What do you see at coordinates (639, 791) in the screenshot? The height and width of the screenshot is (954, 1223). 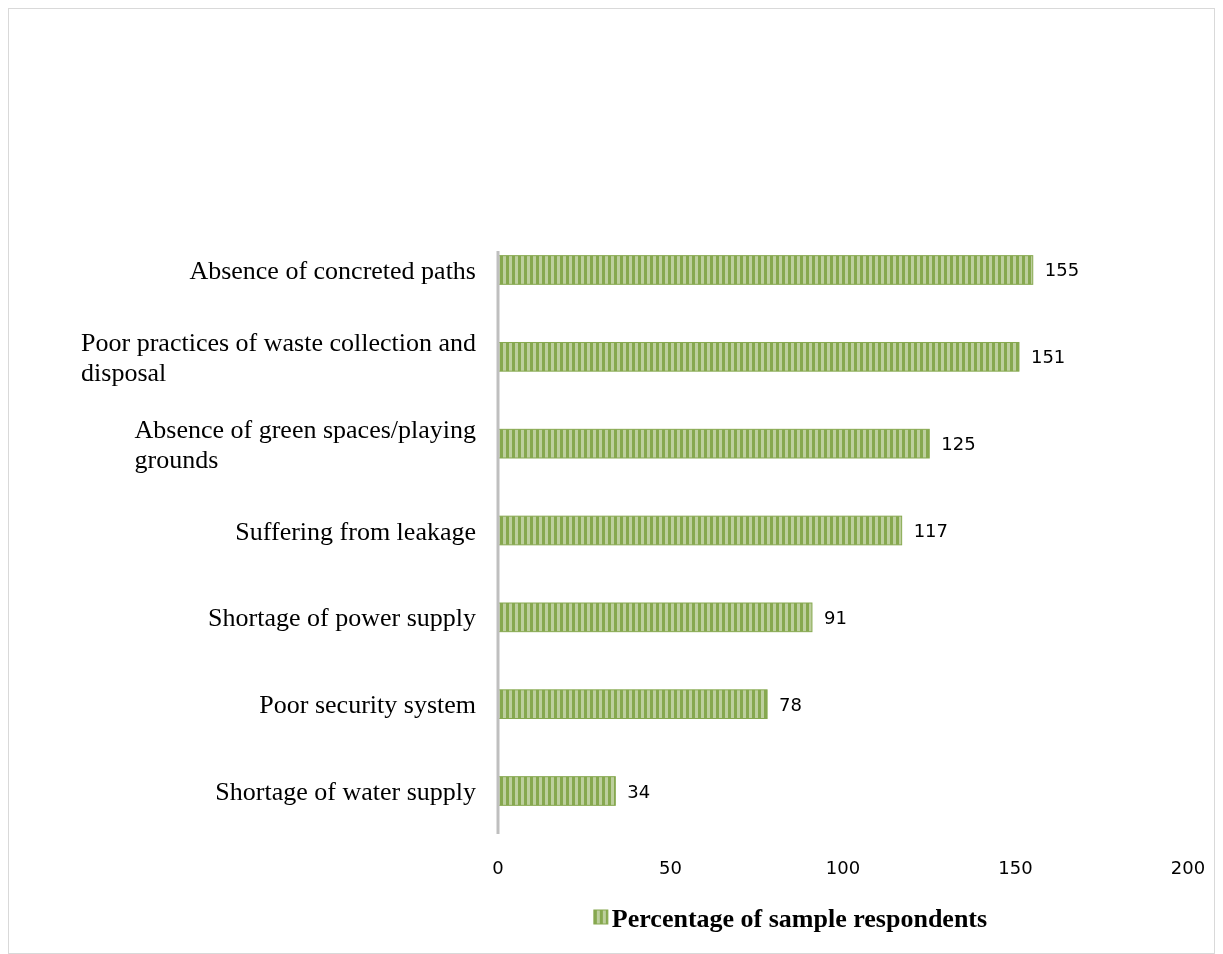 I see `data-label: 34` at bounding box center [639, 791].